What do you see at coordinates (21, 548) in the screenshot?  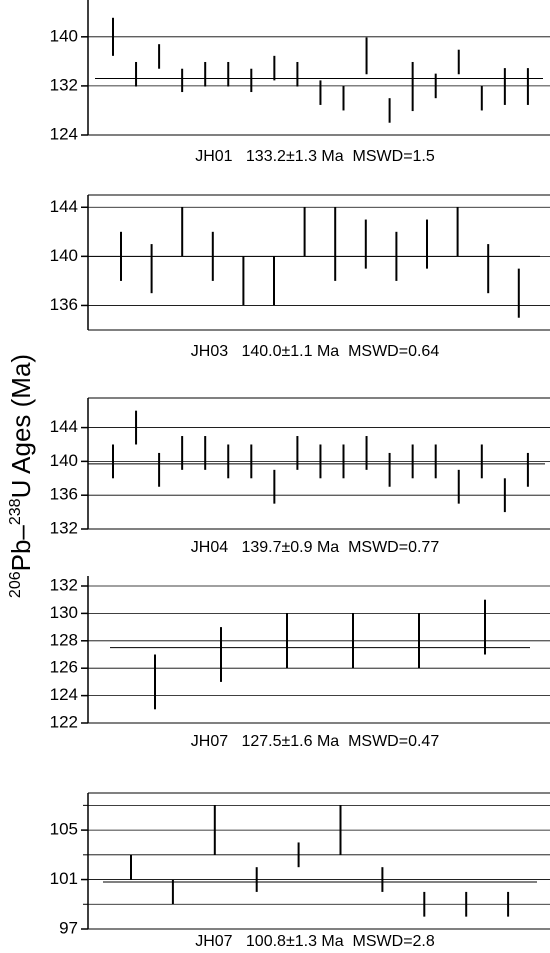 I see `y-label-part: Pb–` at bounding box center [21, 548].